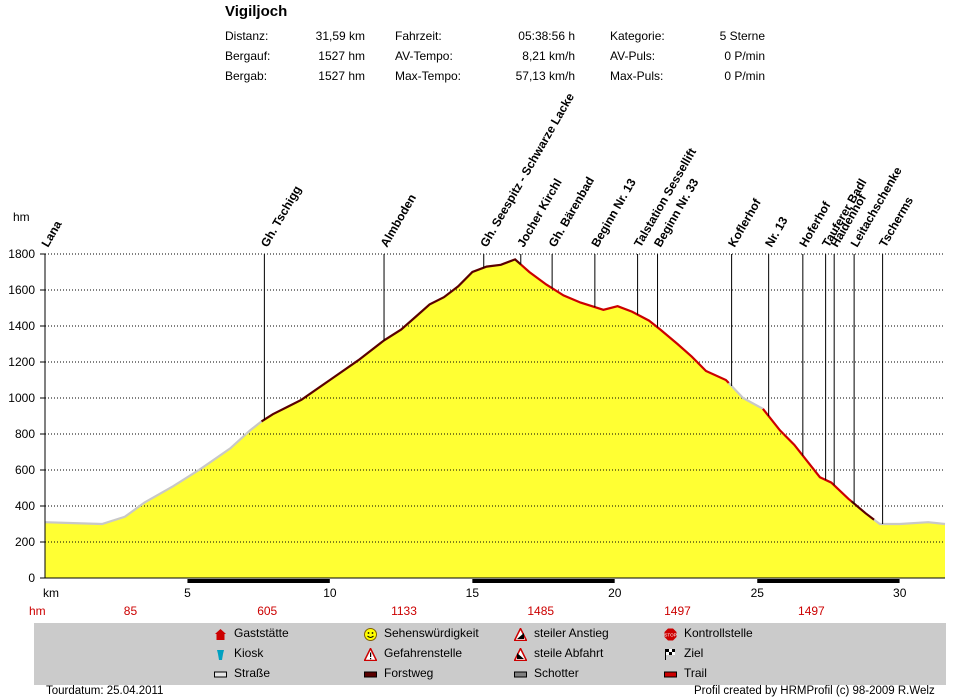 The height and width of the screenshot is (699, 976). I want to click on x-tick-label: 5, so click(187, 593).